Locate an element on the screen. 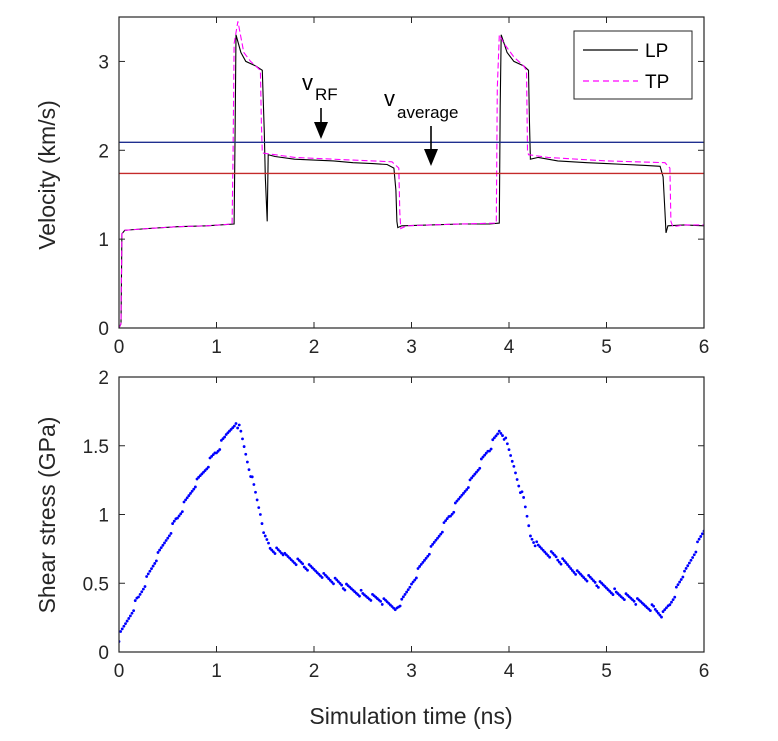 This screenshot has height=741, width=778. velocity-x-tick-label: 3 is located at coordinates (411, 347).